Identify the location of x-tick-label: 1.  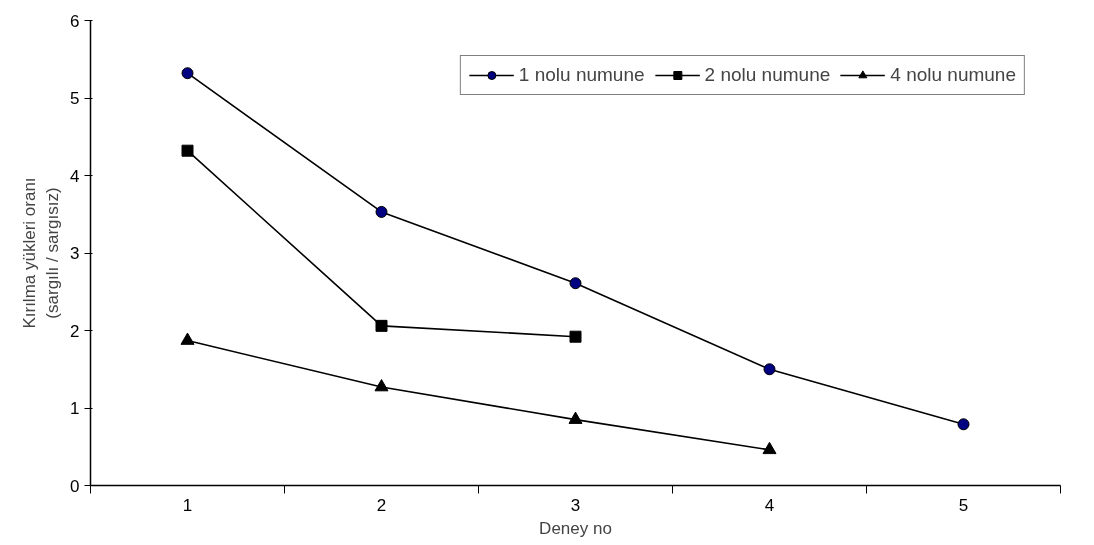
(187, 505).